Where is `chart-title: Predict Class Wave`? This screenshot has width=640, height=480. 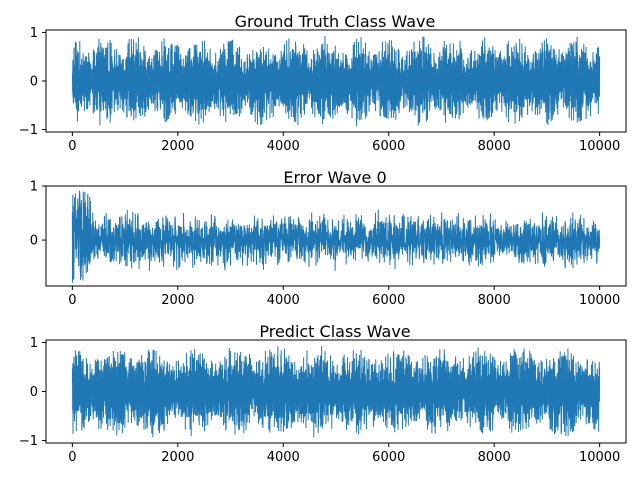 chart-title: Predict Class Wave is located at coordinates (334, 331).